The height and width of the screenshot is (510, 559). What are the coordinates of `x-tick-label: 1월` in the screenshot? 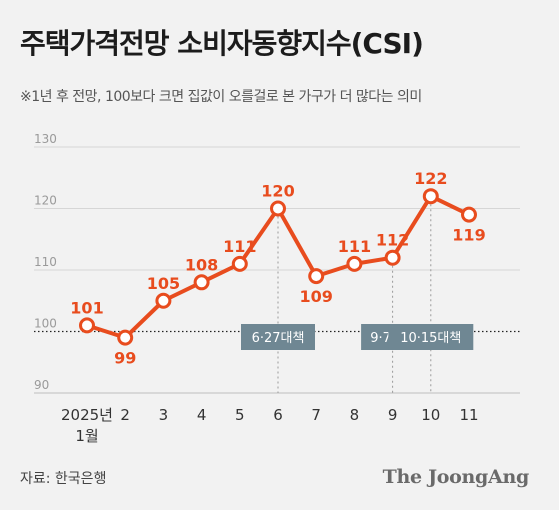 It's located at (86, 436).